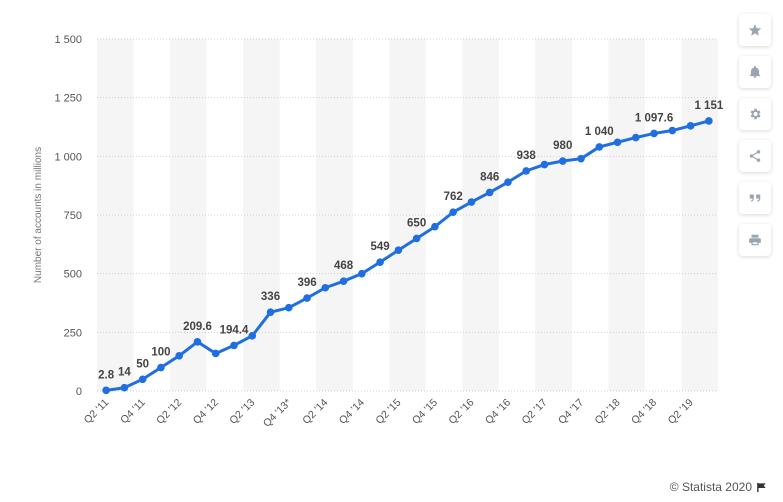 The image size is (783, 502). I want to click on gear-icon, so click(755, 114).